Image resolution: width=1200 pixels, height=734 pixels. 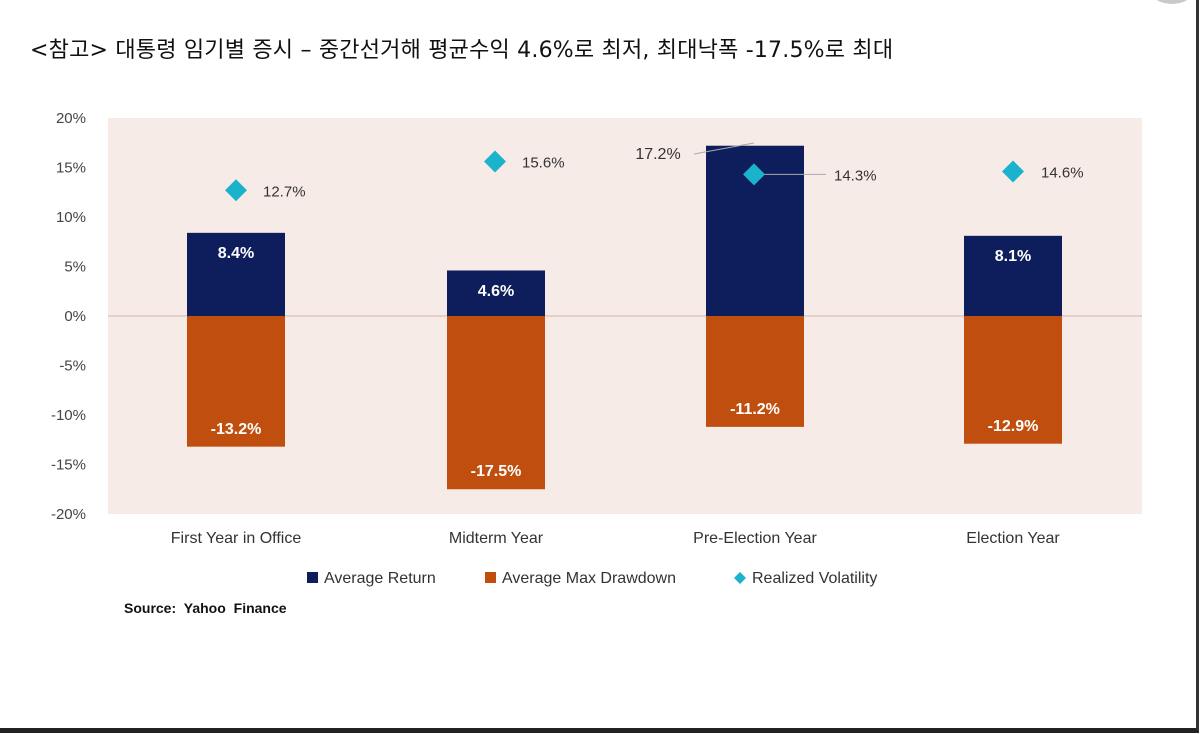 I want to click on y-tick-label: -20%, so click(x=68, y=514).